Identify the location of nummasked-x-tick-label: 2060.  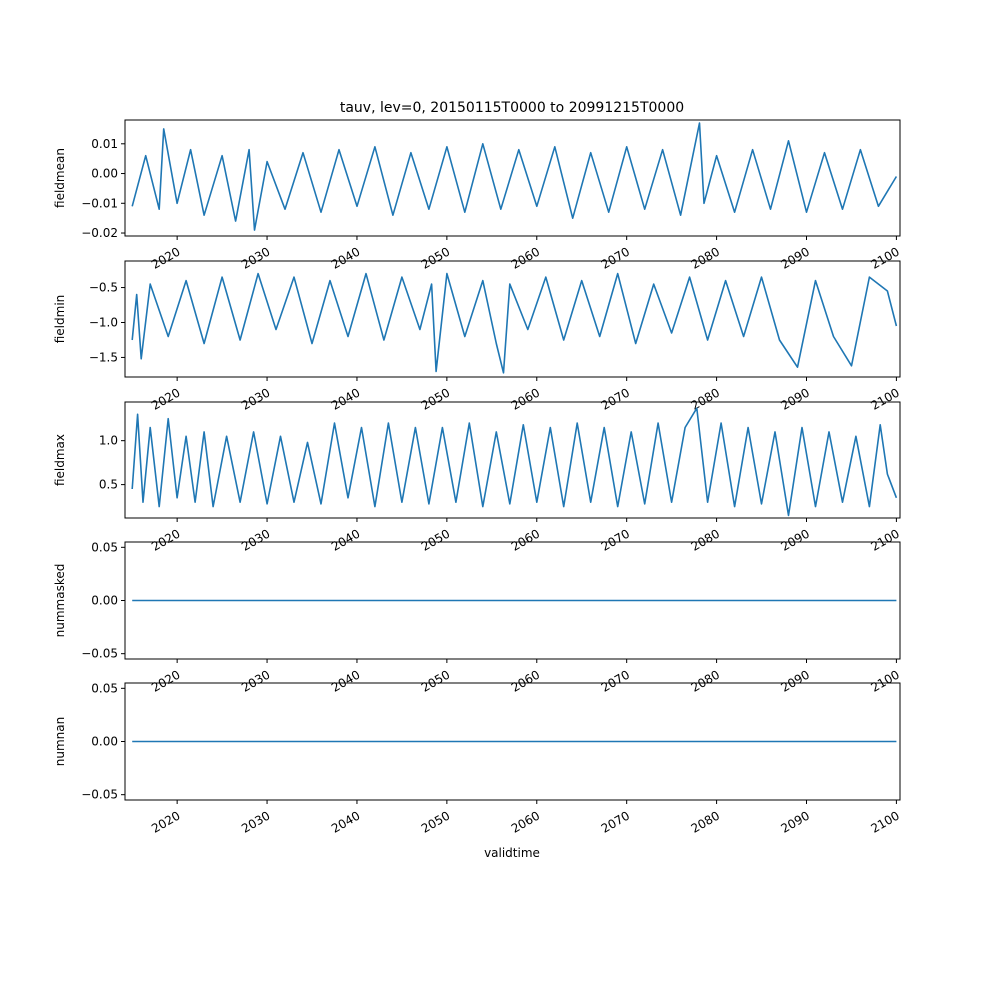
(525, 680).